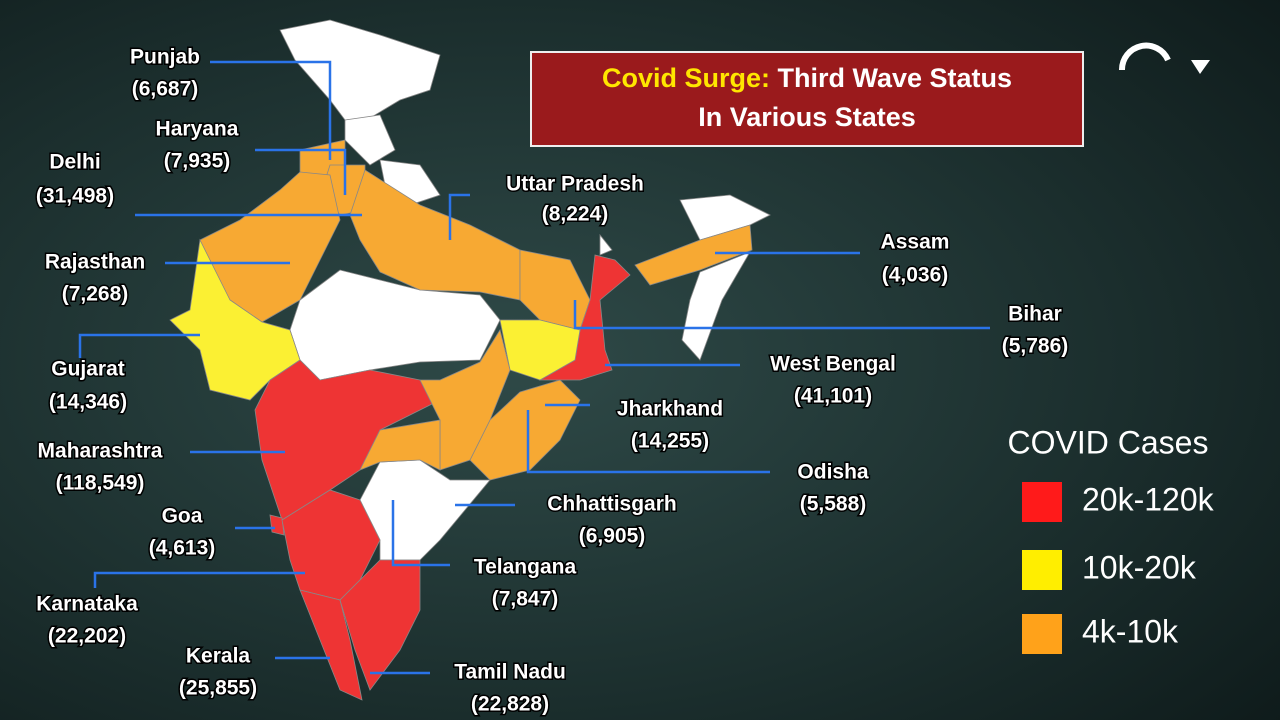 This screenshot has width=1280, height=720. Describe the element at coordinates (88, 402) in the screenshot. I see `state-cases: (14,346)` at that location.